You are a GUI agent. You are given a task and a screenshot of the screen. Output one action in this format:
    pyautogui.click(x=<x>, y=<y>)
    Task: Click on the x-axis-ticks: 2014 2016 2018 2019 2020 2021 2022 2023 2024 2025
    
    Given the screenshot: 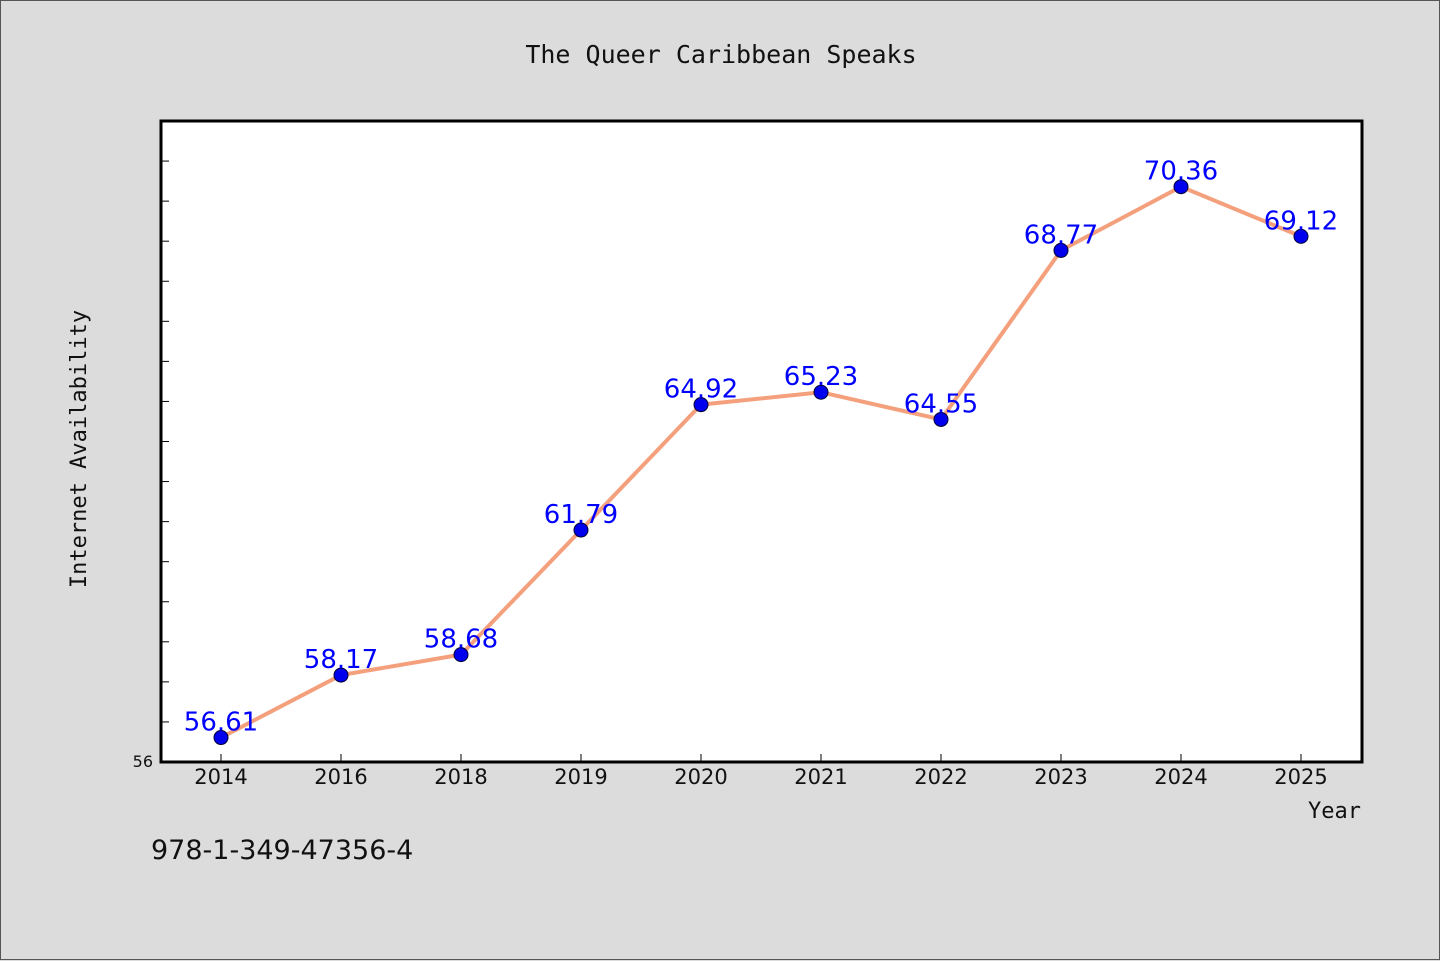 What is the action you would take?
    pyautogui.click(x=761, y=771)
    